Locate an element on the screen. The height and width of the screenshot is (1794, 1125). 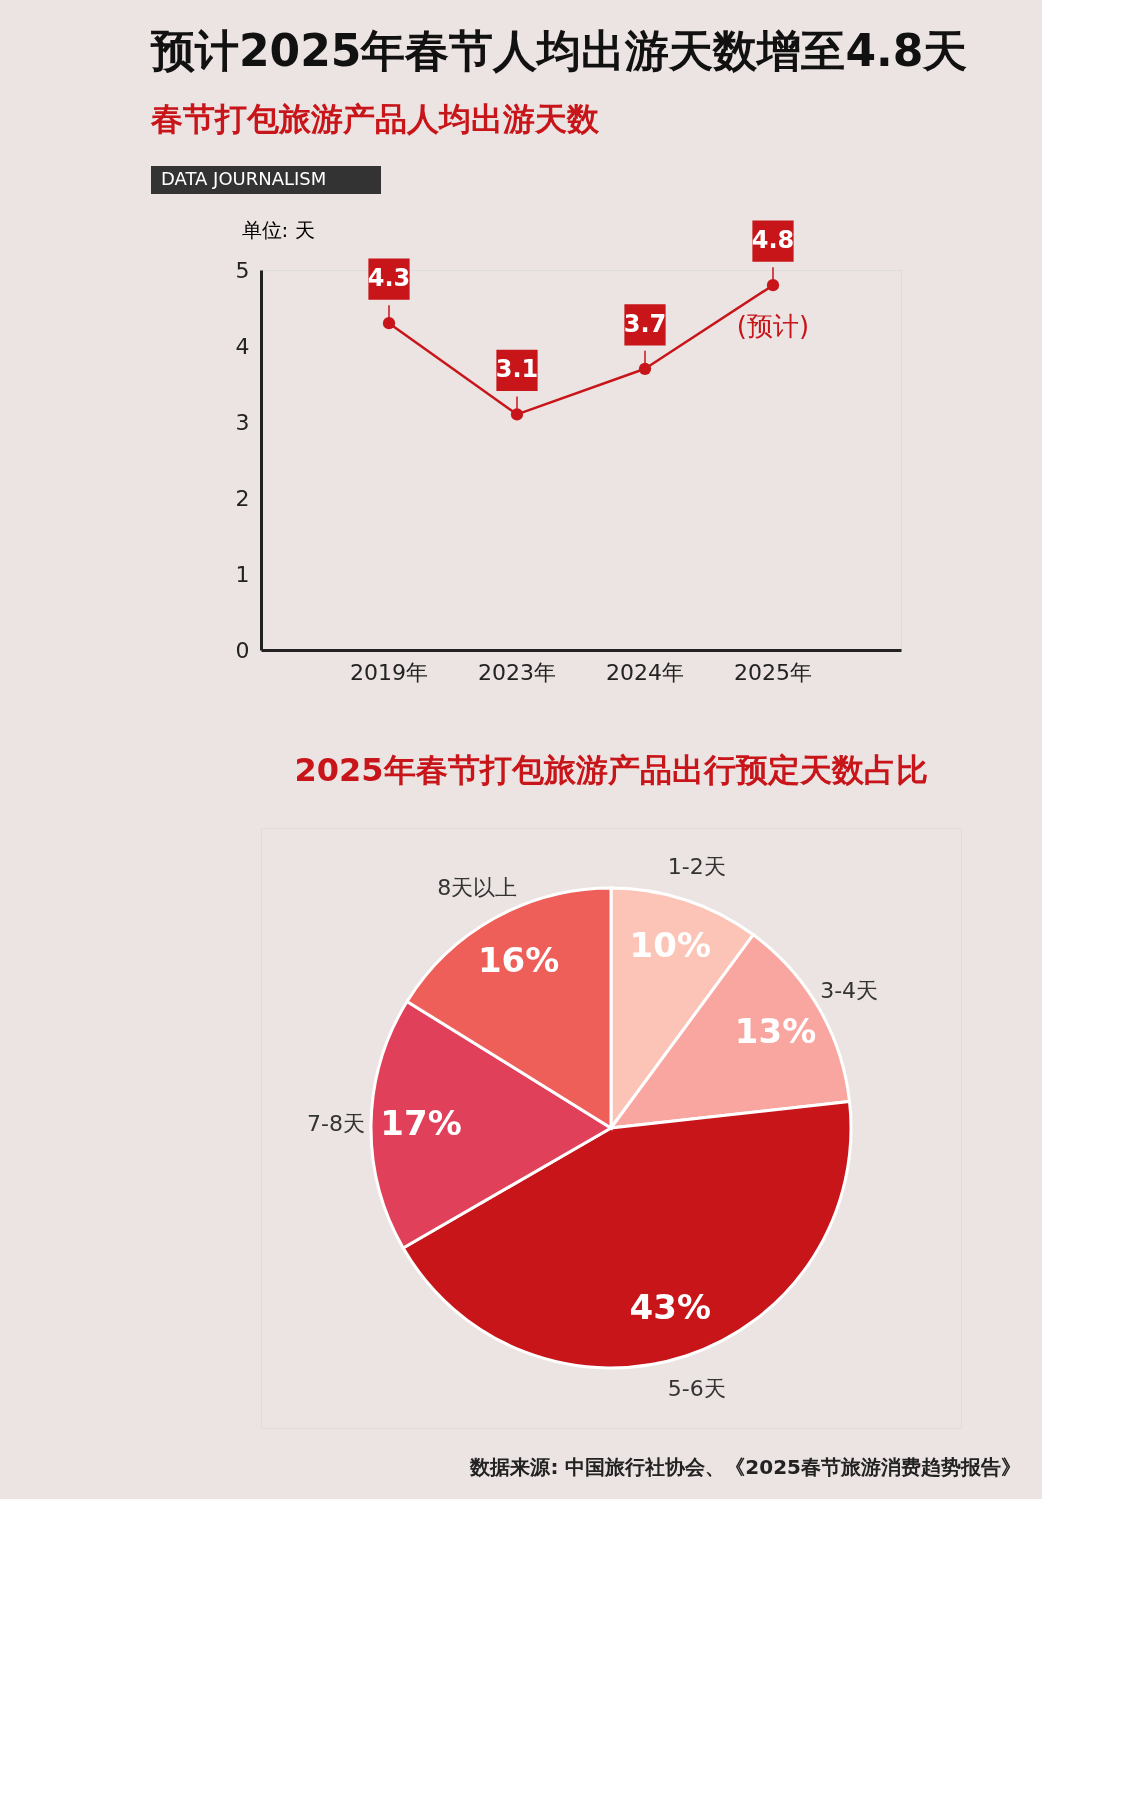
y-tick-label: 1 is located at coordinates (242, 574).